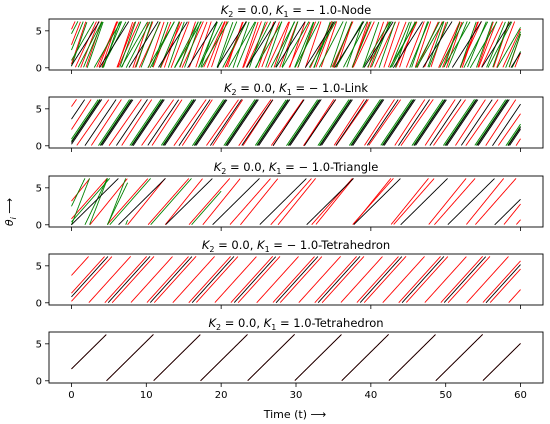  What do you see at coordinates (370, 395) in the screenshot?
I see `x-tick-label: 40` at bounding box center [370, 395].